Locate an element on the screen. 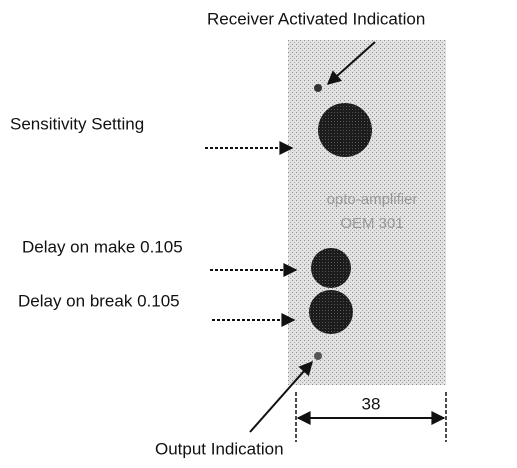  break-knob is located at coordinates (331, 312).